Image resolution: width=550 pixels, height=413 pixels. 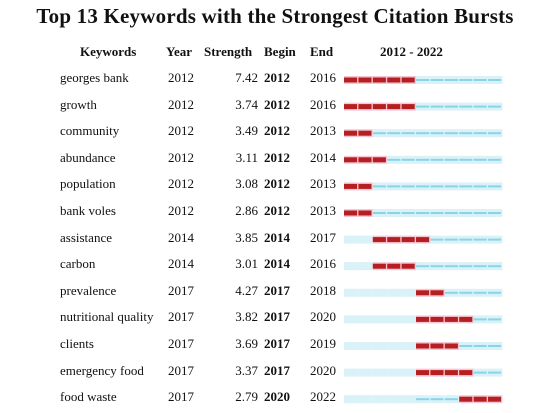 What do you see at coordinates (94, 77) in the screenshot?
I see `keyword-cell: georges bank` at bounding box center [94, 77].